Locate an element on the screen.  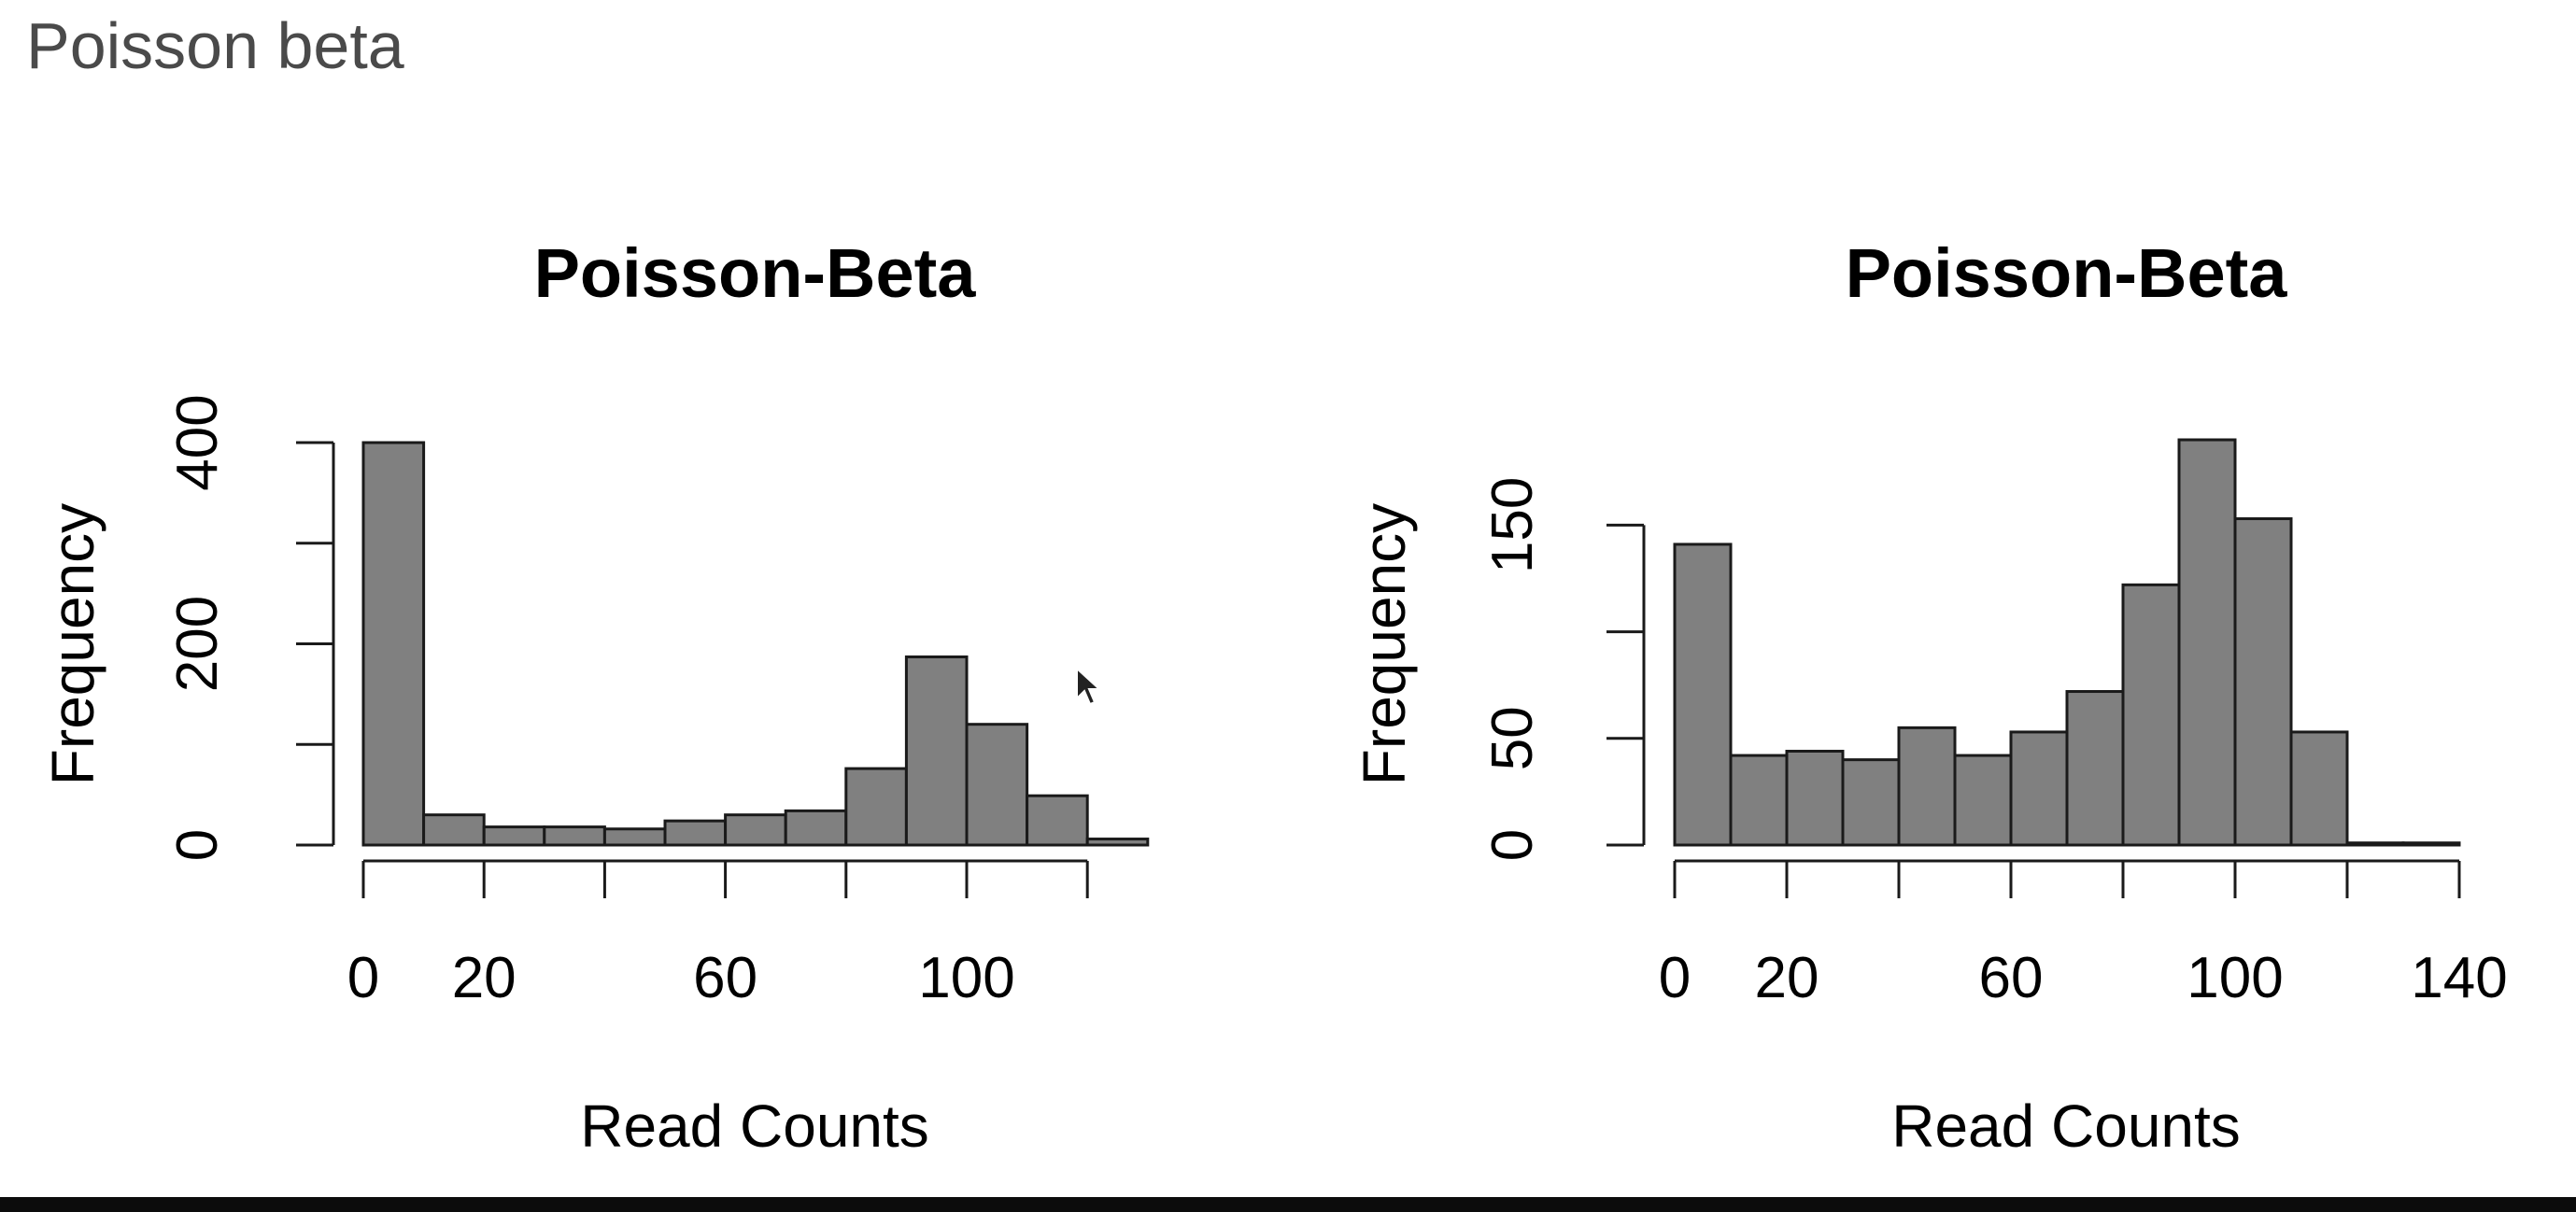
x-tick-label: 140 is located at coordinates (2459, 978).